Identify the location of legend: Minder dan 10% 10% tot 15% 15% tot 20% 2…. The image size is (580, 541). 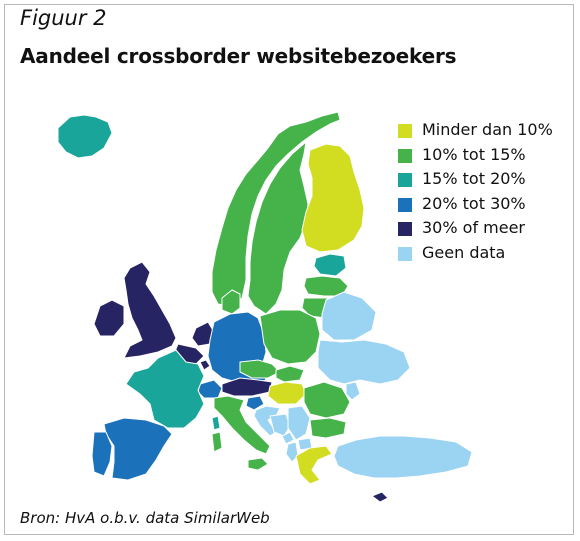
(485, 193).